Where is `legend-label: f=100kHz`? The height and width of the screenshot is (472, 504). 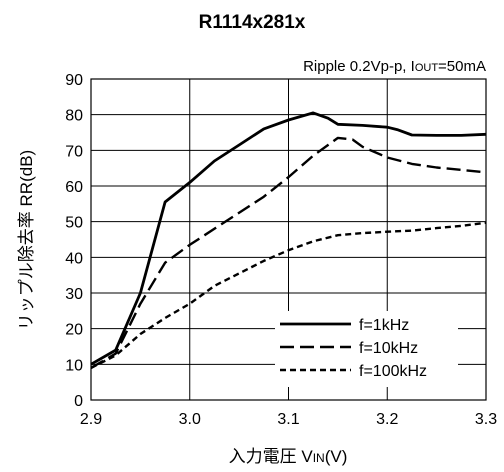 legend-label: f=100kHz is located at coordinates (393, 371).